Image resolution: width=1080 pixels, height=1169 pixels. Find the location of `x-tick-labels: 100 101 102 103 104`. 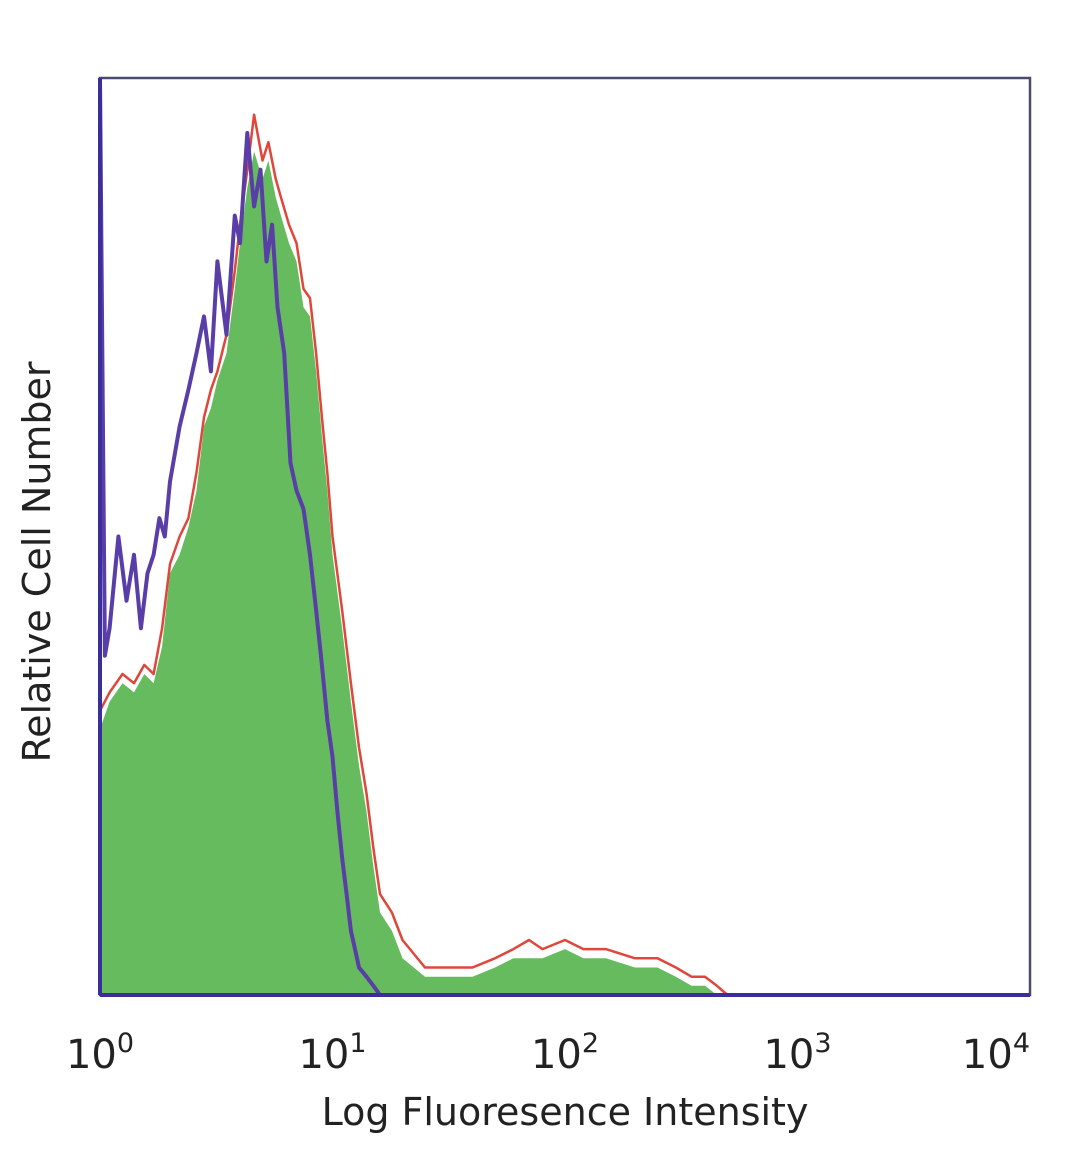

x-tick-labels: 100 101 102 103 104 is located at coordinates (548, 1053).